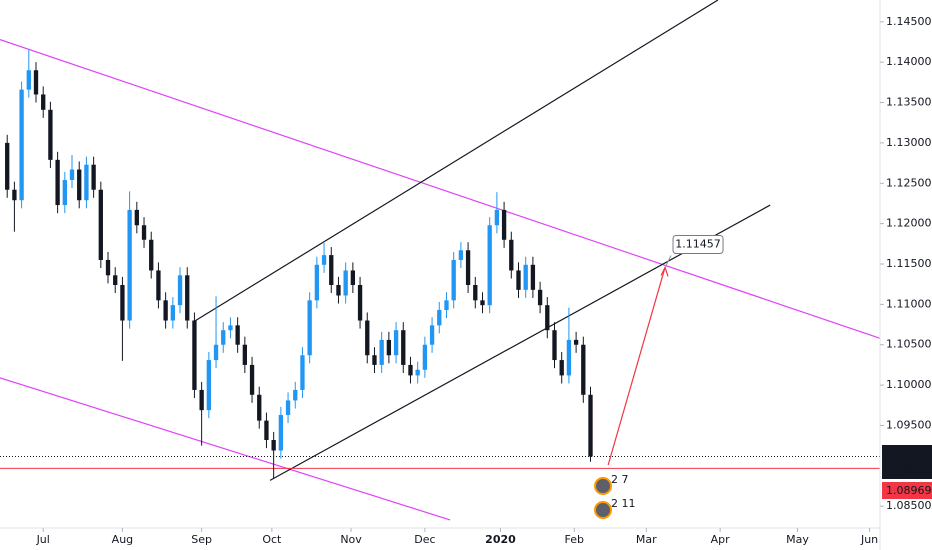 Image resolution: width=932 pixels, height=550 pixels. I want to click on y-tick-label: 1.13000, so click(909, 142).